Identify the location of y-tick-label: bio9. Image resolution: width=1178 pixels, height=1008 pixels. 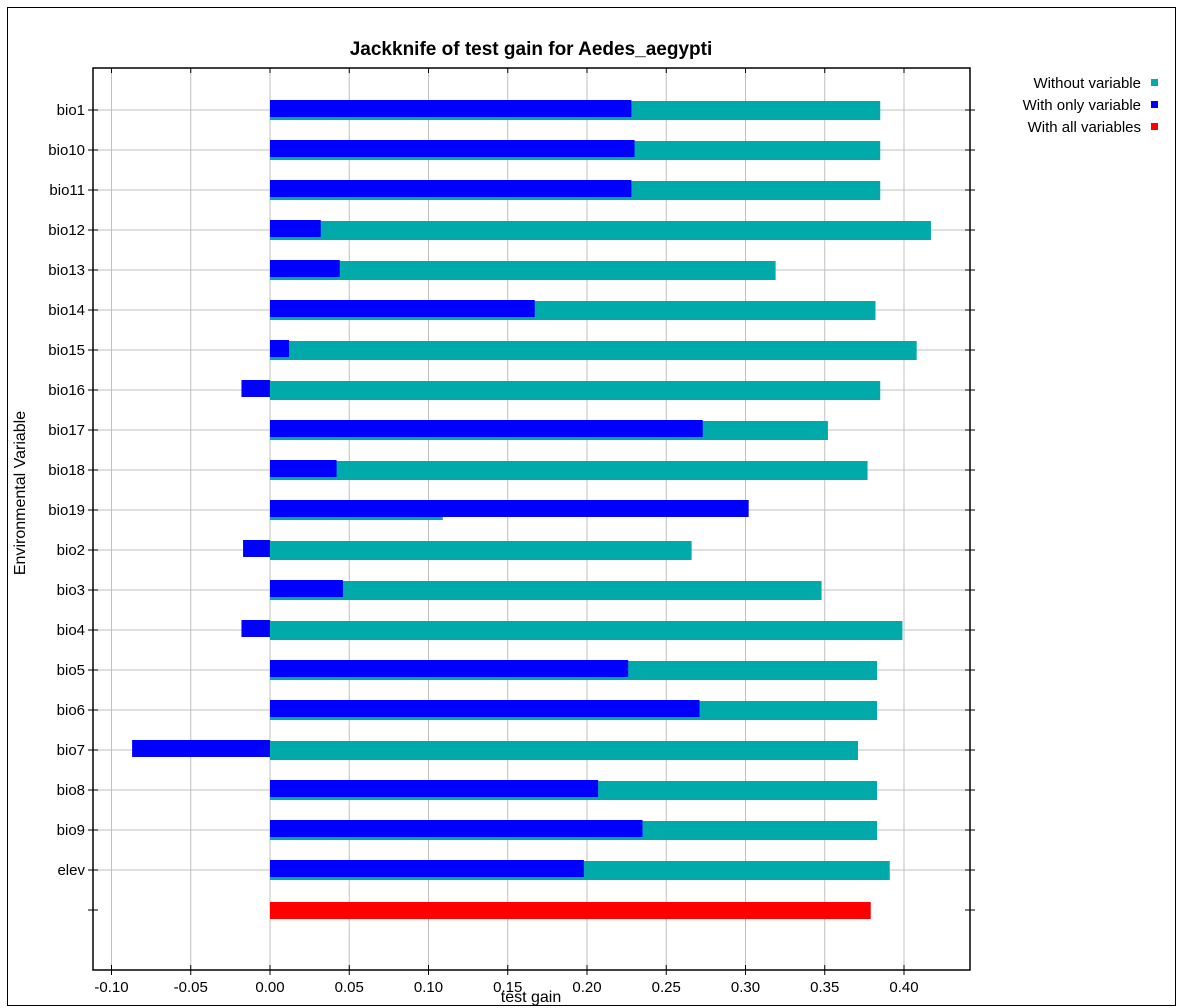
(71, 830).